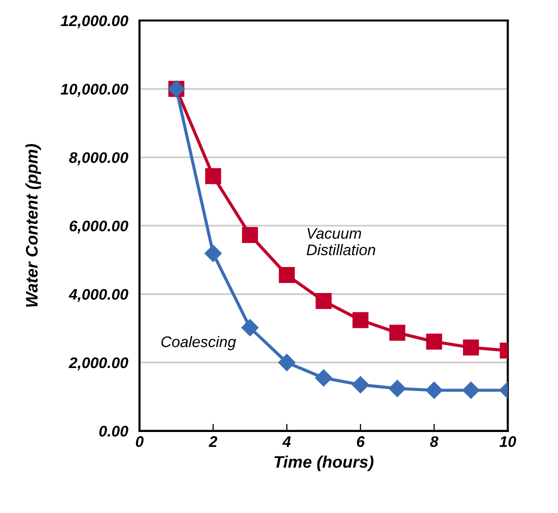  Describe the element at coordinates (324, 464) in the screenshot. I see `x-axis-title: Time (hours)` at that location.